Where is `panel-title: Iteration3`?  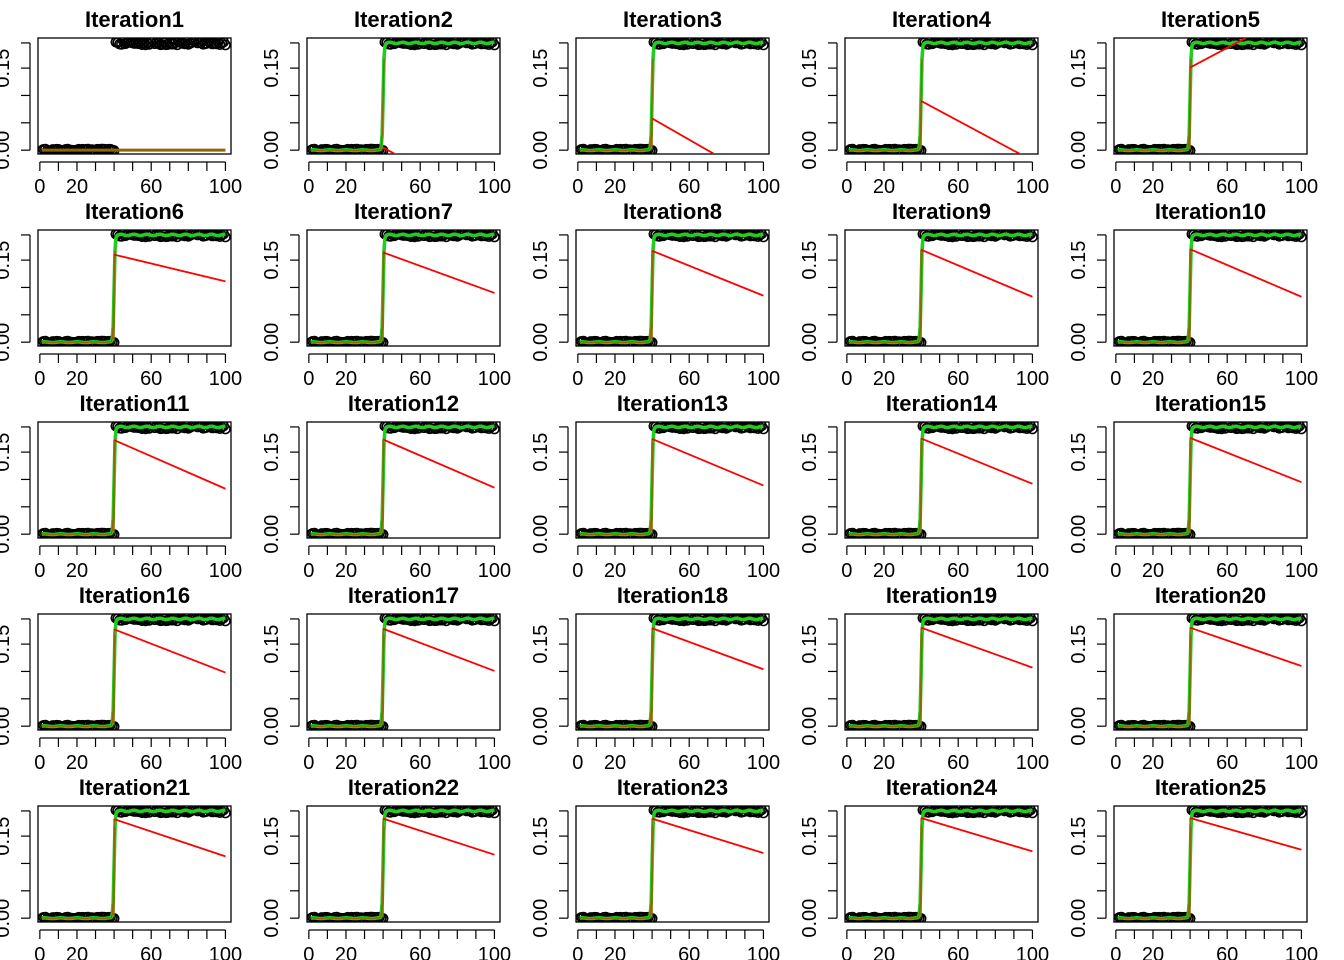
panel-title: Iteration3 is located at coordinates (672, 19).